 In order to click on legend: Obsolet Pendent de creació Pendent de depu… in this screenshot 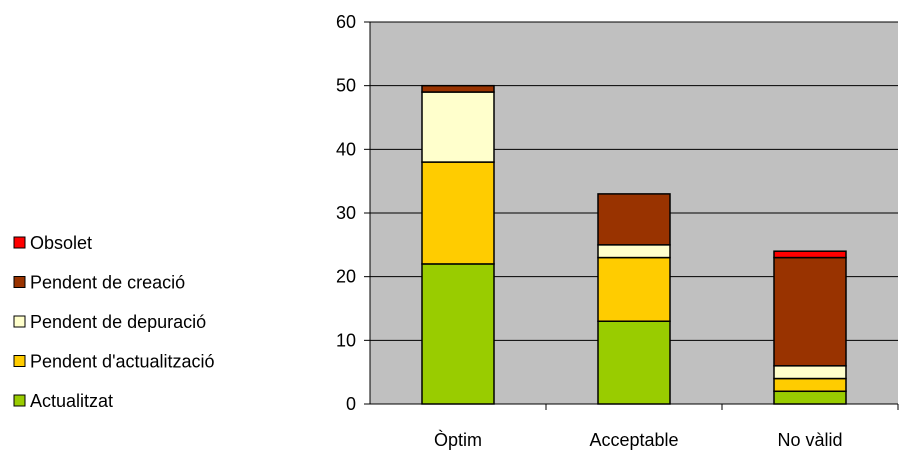, I will do `click(114, 322)`.